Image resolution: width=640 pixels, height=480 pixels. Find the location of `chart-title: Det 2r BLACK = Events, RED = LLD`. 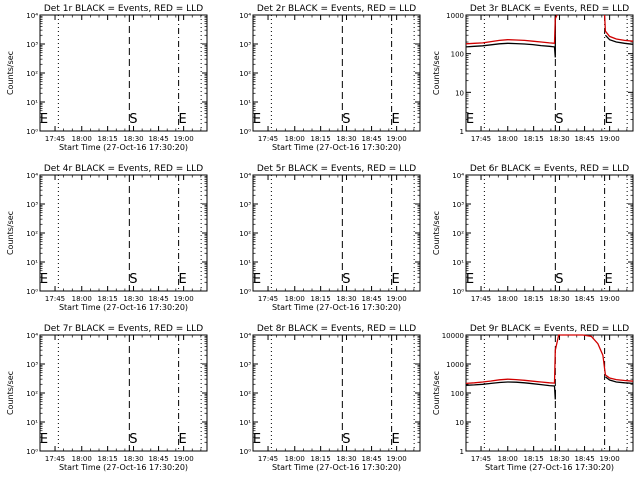

chart-title: Det 2r BLACK = Events, RED = LLD is located at coordinates (336, 9).